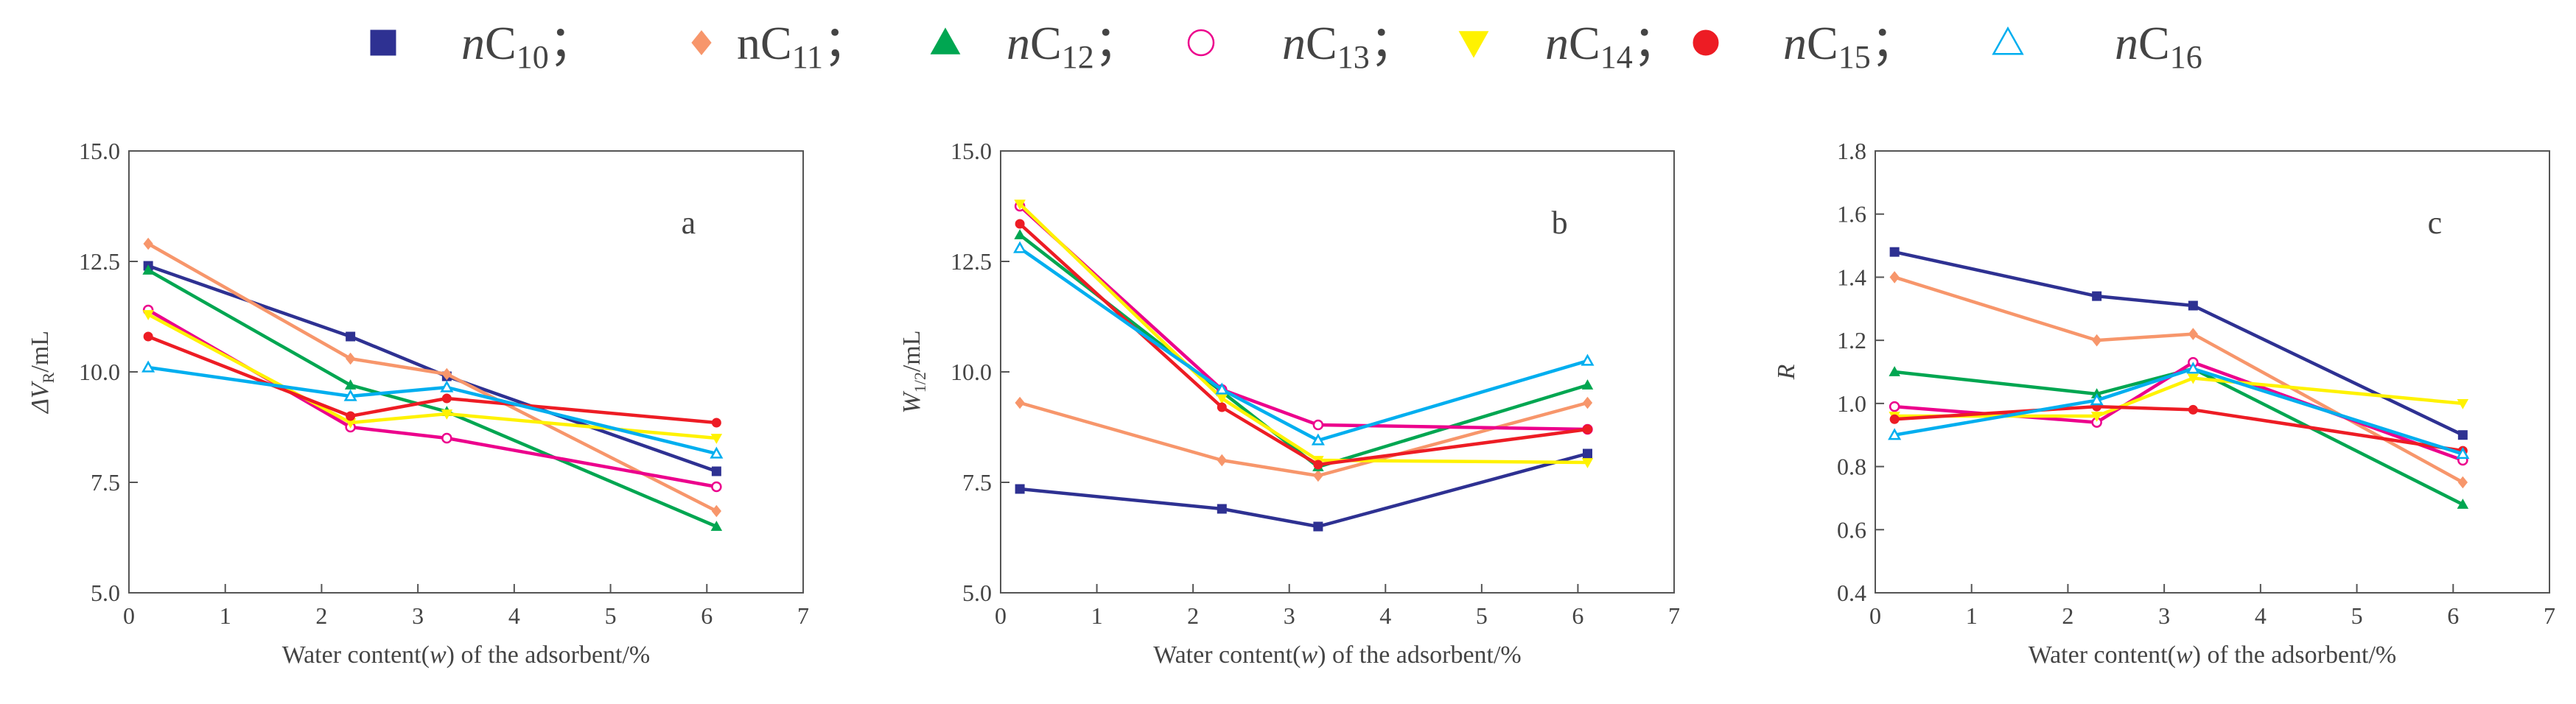 Image resolution: width=2576 pixels, height=704 pixels. I want to click on y-tick-label: 1.2, so click(1851, 340).